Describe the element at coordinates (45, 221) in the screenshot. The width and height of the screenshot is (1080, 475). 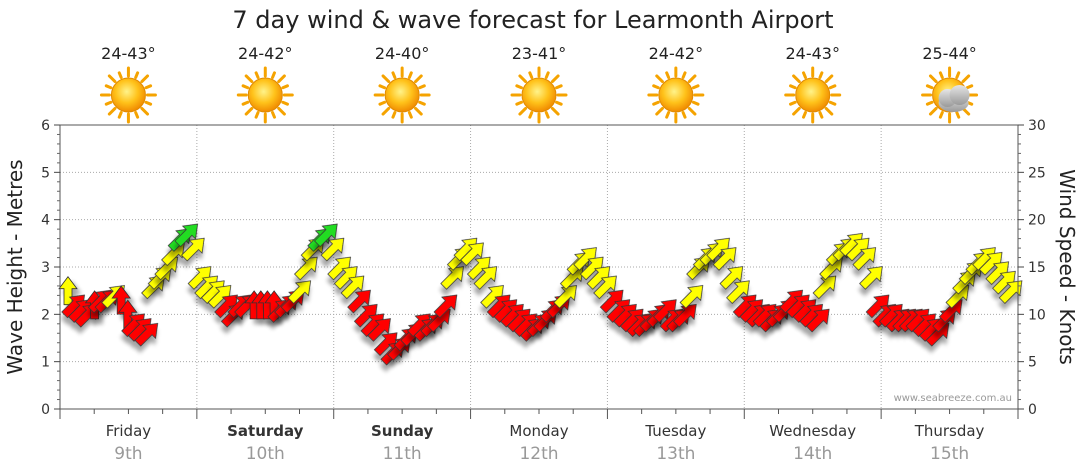
I see `left-tick-label: 4` at that location.